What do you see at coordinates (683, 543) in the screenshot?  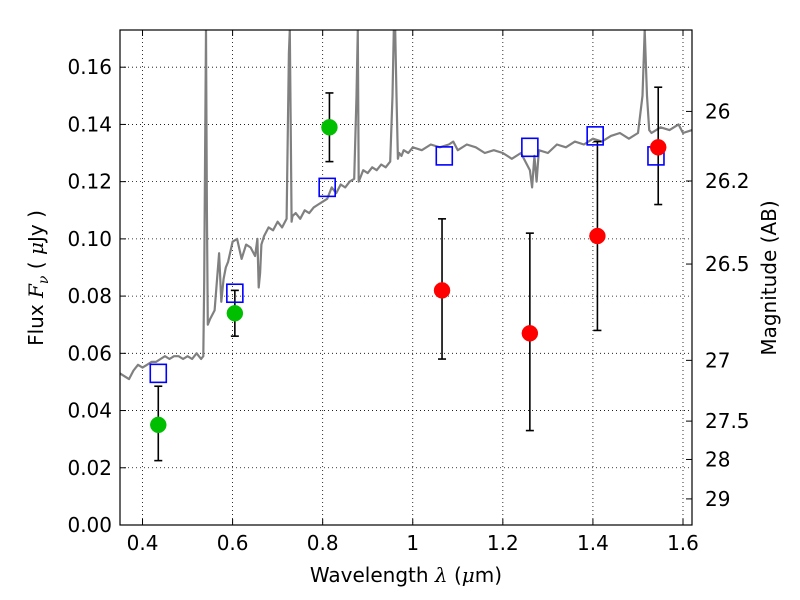 I see `x-tick-label: 1.6` at bounding box center [683, 543].